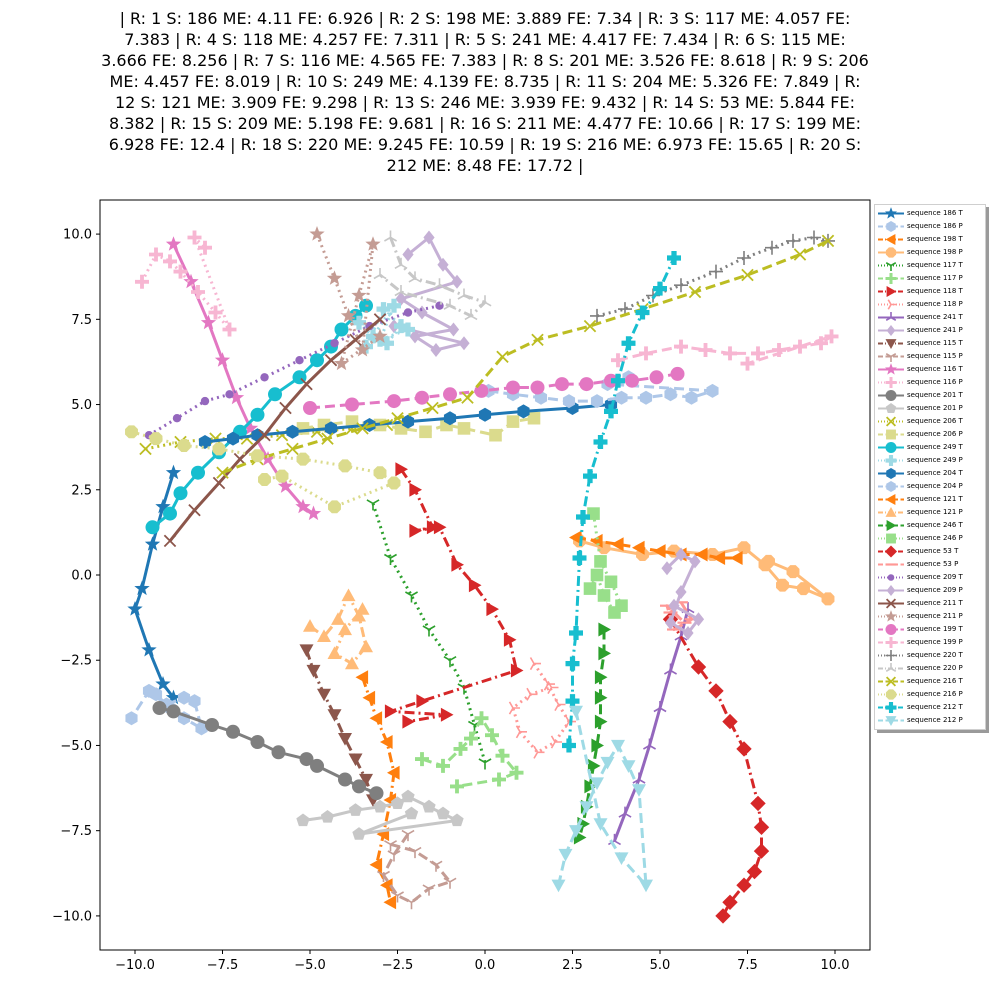 The width and height of the screenshot is (1000, 1000). I want to click on legend-label: sequence 206 P, so click(935, 434).